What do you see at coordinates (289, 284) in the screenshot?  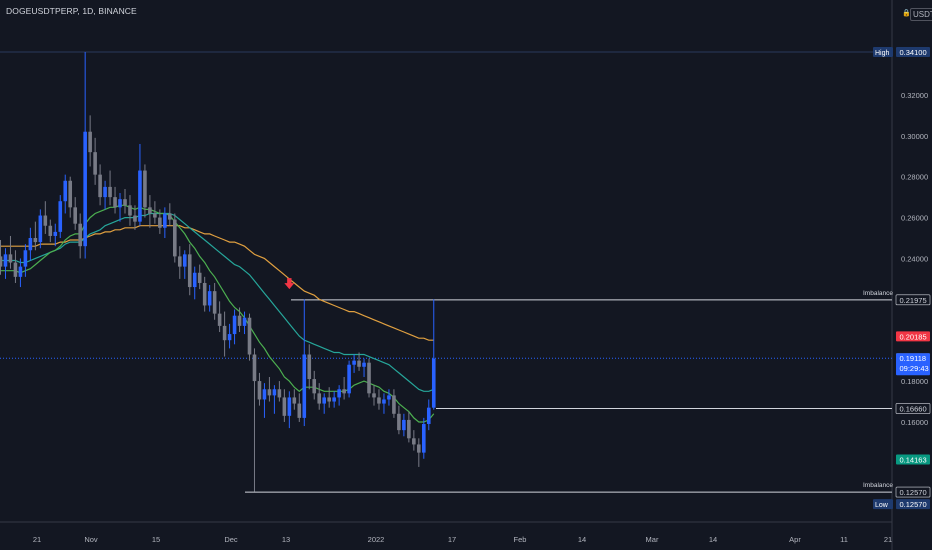 I see `marker` at bounding box center [289, 284].